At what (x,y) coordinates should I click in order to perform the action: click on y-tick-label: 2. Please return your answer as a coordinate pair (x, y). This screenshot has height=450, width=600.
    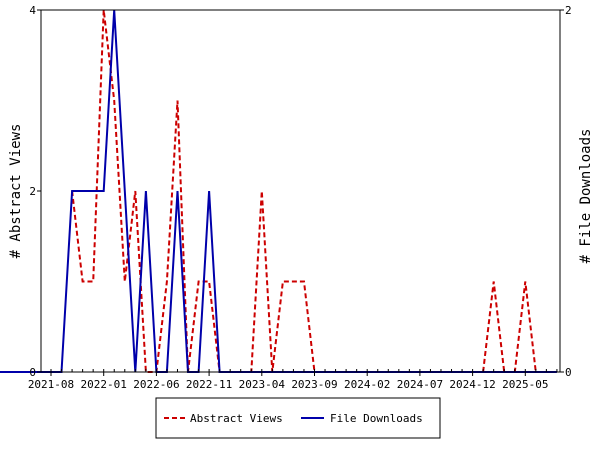
    Looking at the image, I should click on (32, 191).